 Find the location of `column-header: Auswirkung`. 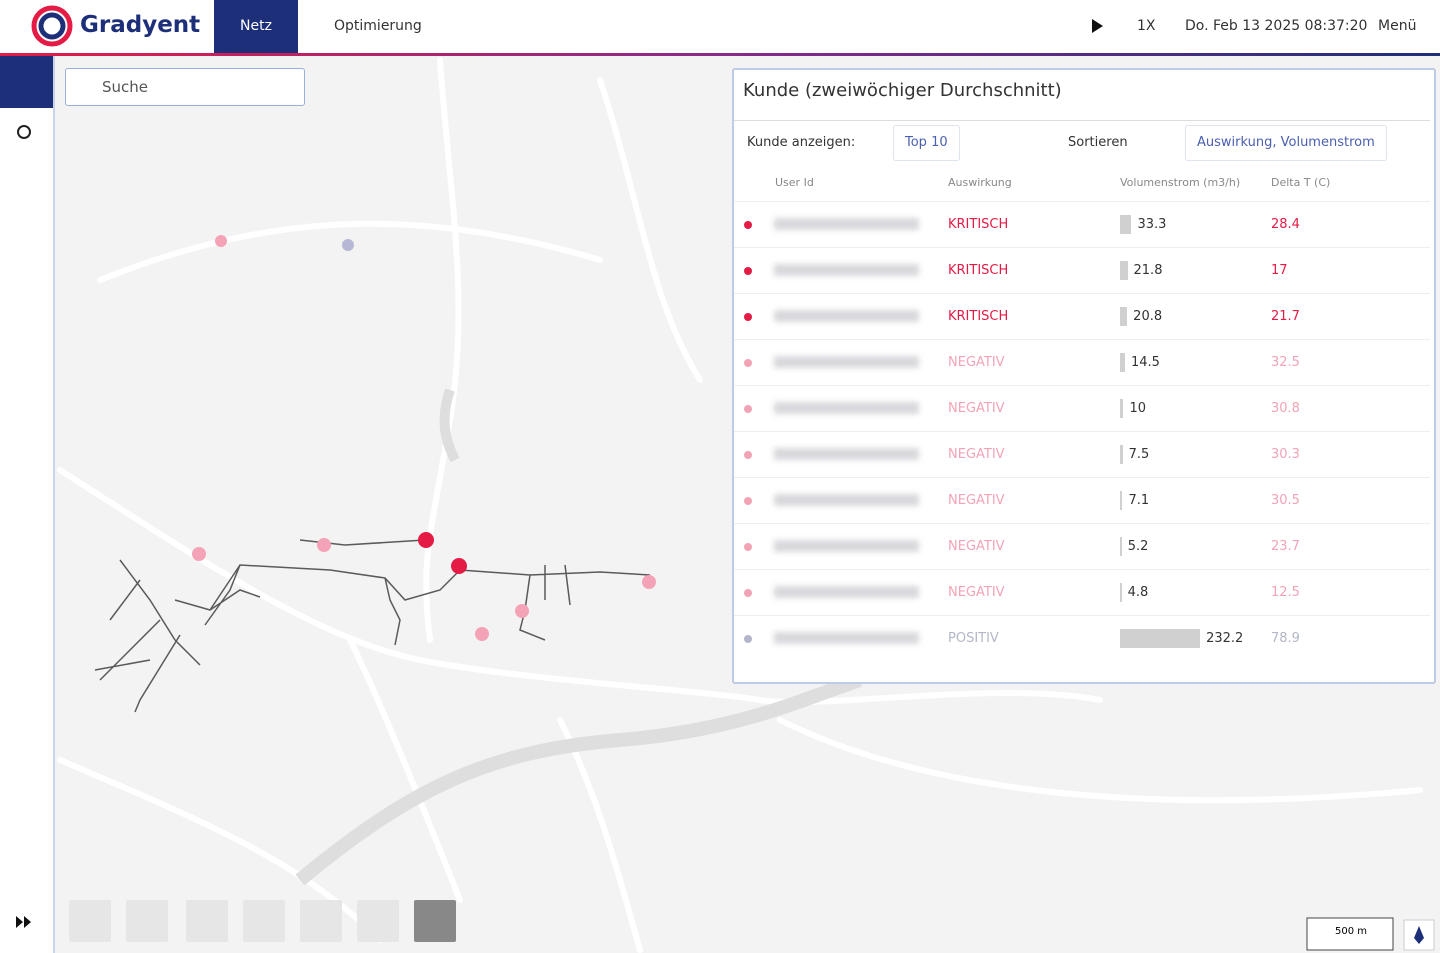

column-header: Auswirkung is located at coordinates (980, 182).